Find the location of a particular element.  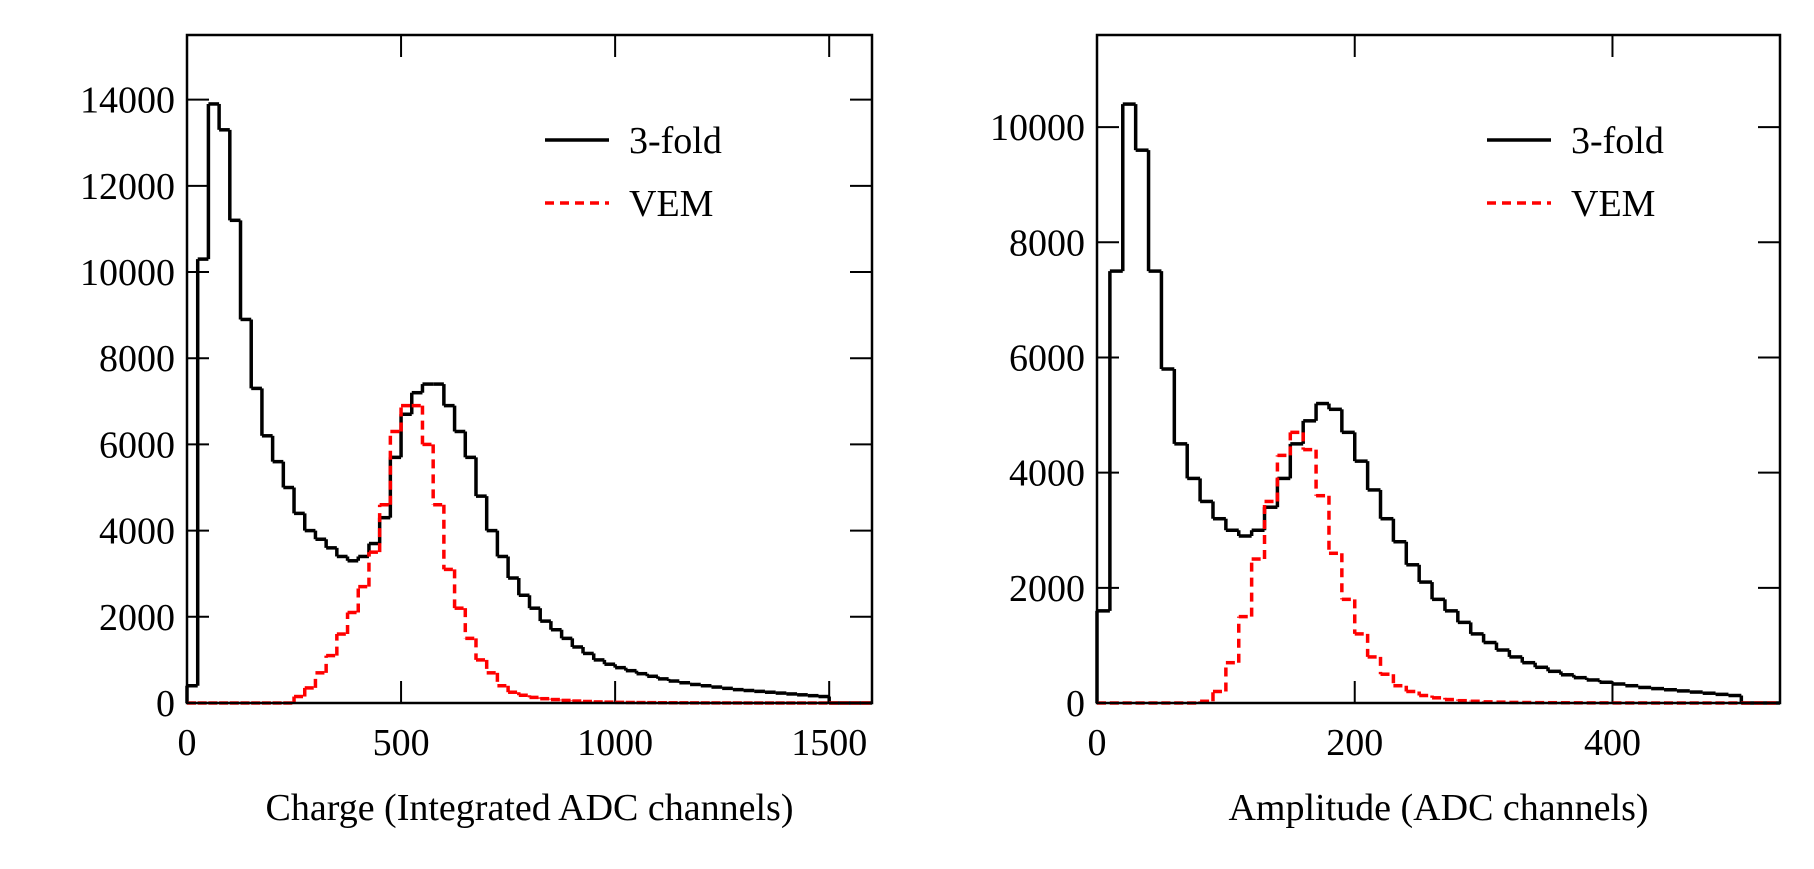

x-tick-label: 500 is located at coordinates (401, 743).